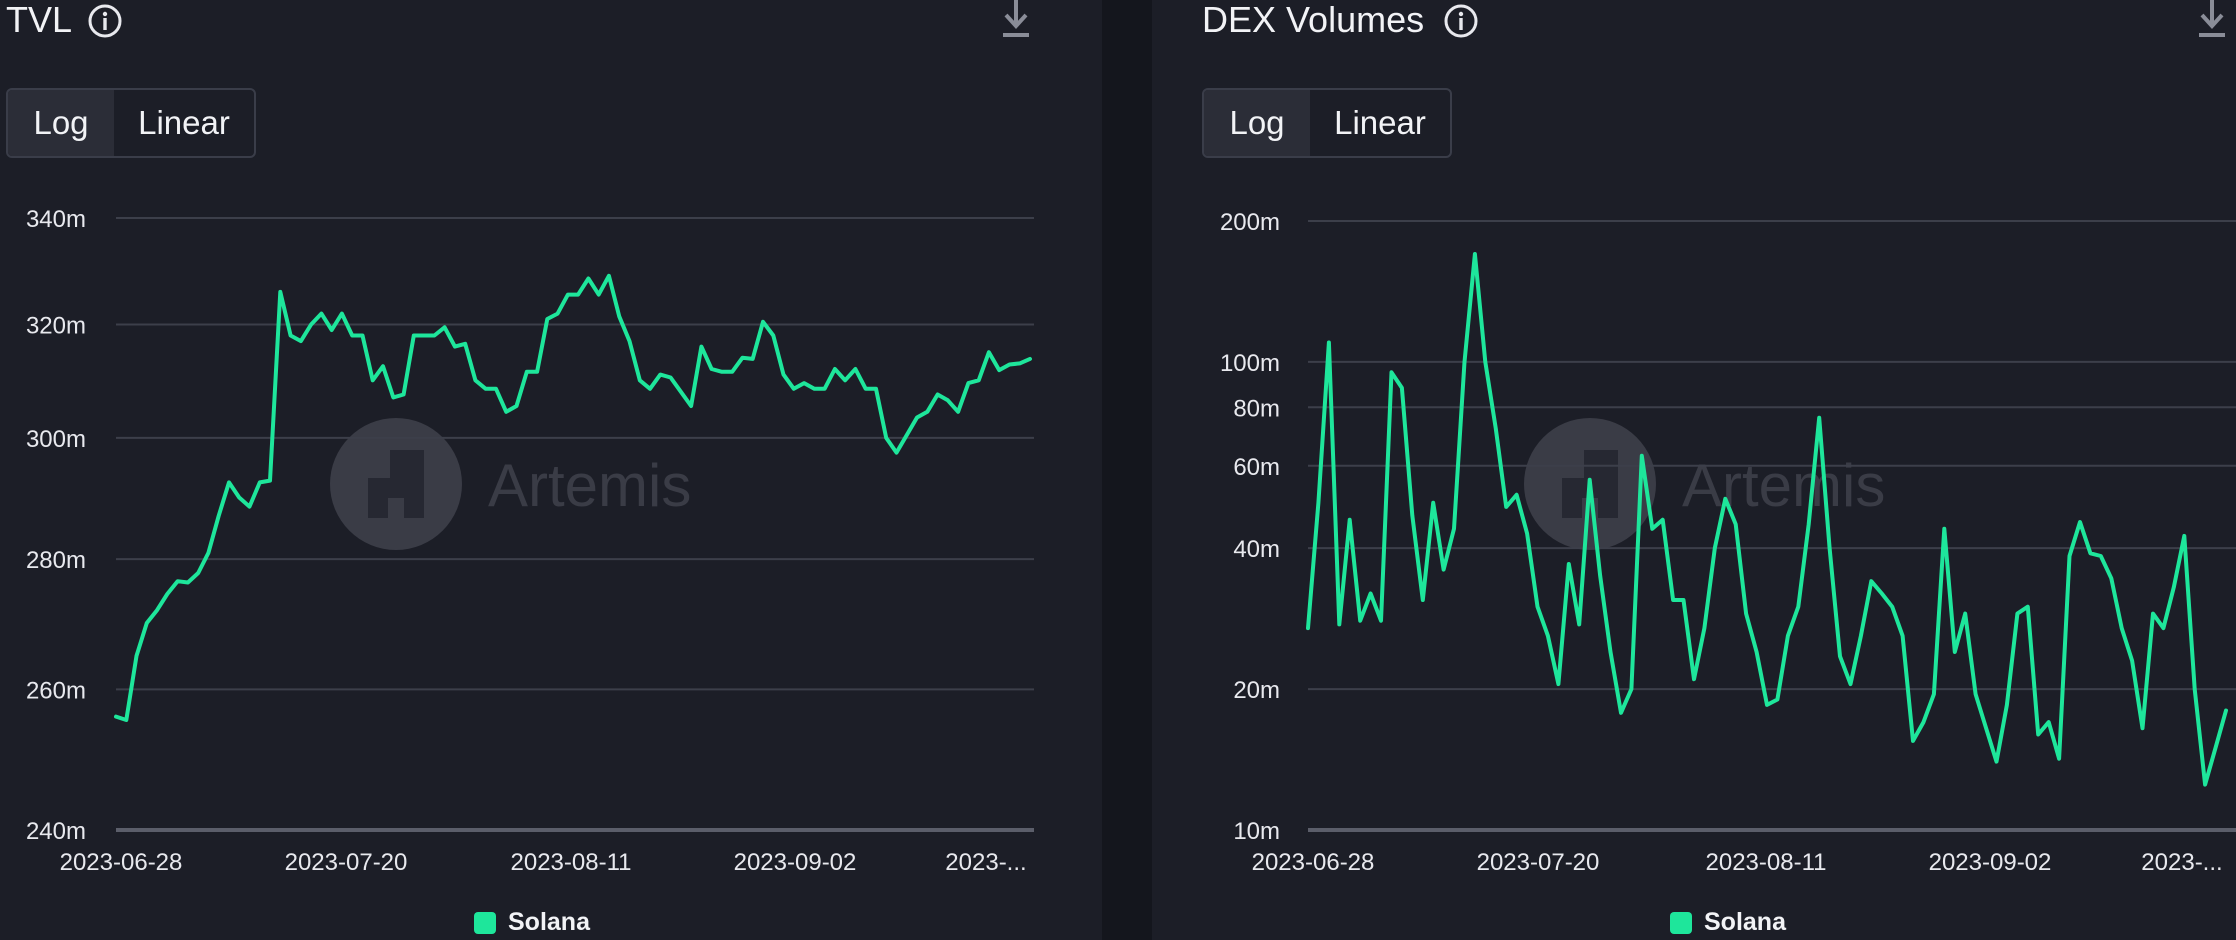  Describe the element at coordinates (1256, 549) in the screenshot. I see `y-tick-label: 40m` at that location.